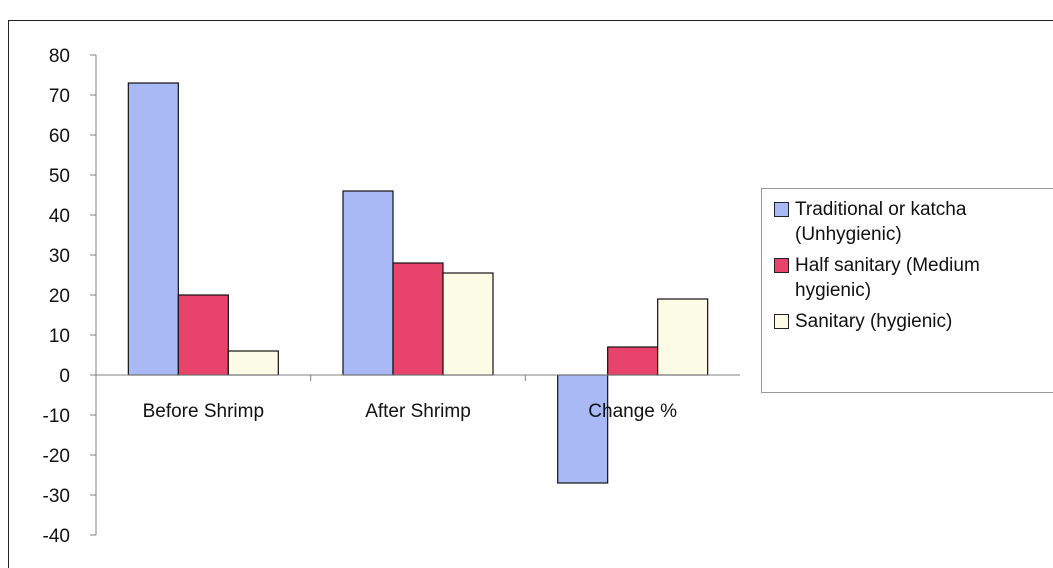  Describe the element at coordinates (56, 456) in the screenshot. I see `y-tick-label: -20` at that location.